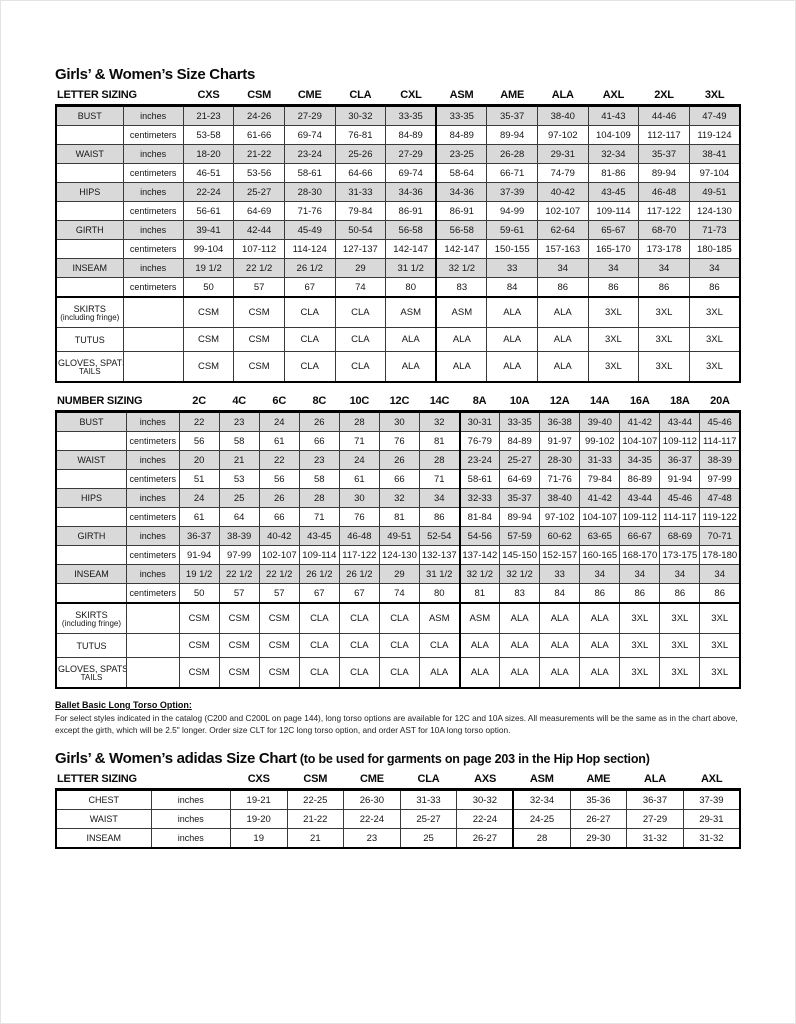 The height and width of the screenshot is (1024, 796). Describe the element at coordinates (720, 479) in the screenshot. I see `value-cell: 97-99` at that location.